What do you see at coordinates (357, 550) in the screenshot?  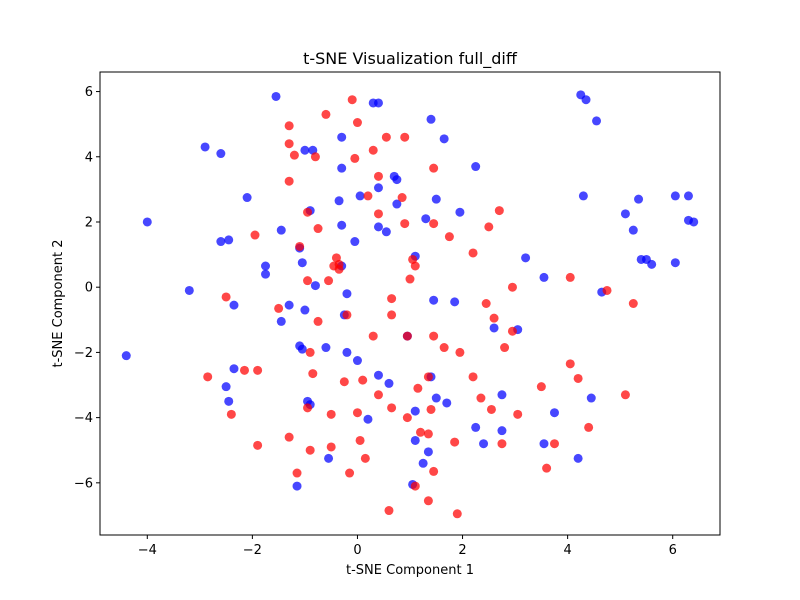 I see `x-tick-label: 0` at bounding box center [357, 550].